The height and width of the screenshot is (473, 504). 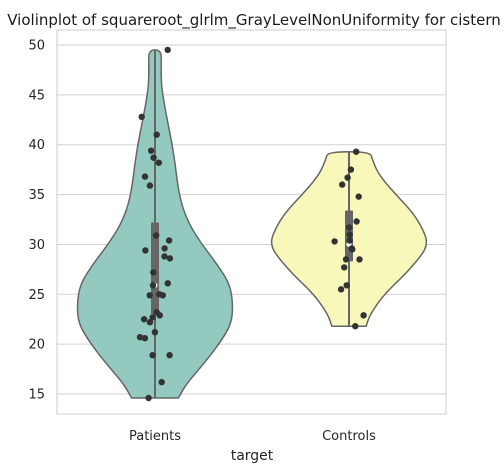 What do you see at coordinates (36, 295) in the screenshot?
I see `y-tick-label: 25` at bounding box center [36, 295].